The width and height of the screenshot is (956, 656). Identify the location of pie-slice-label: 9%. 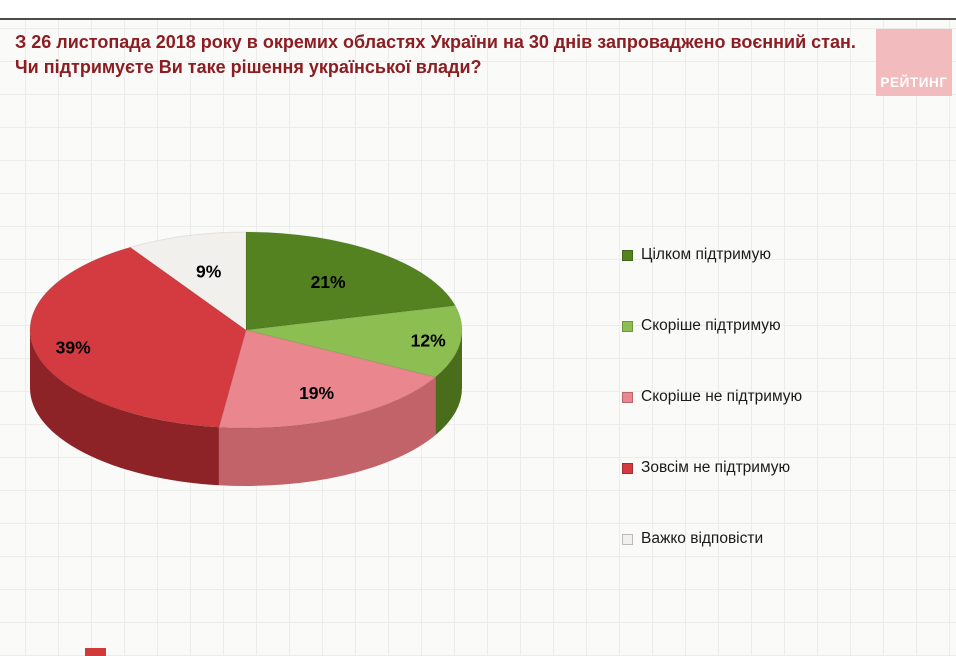
(209, 272).